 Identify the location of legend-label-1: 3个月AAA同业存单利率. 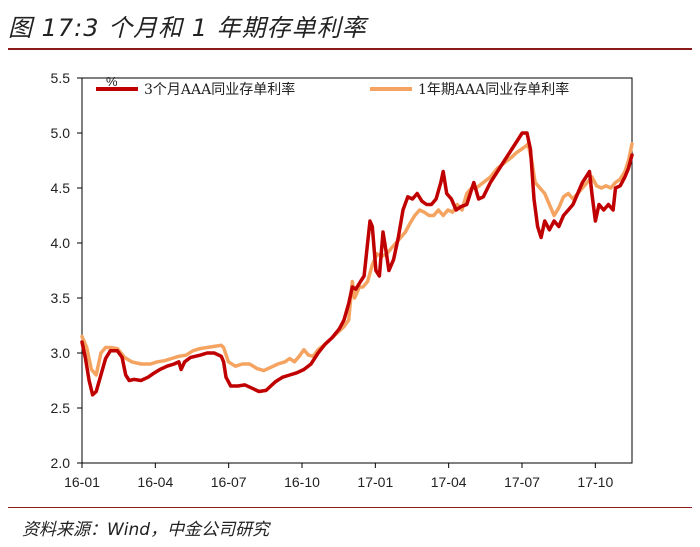
(219, 89).